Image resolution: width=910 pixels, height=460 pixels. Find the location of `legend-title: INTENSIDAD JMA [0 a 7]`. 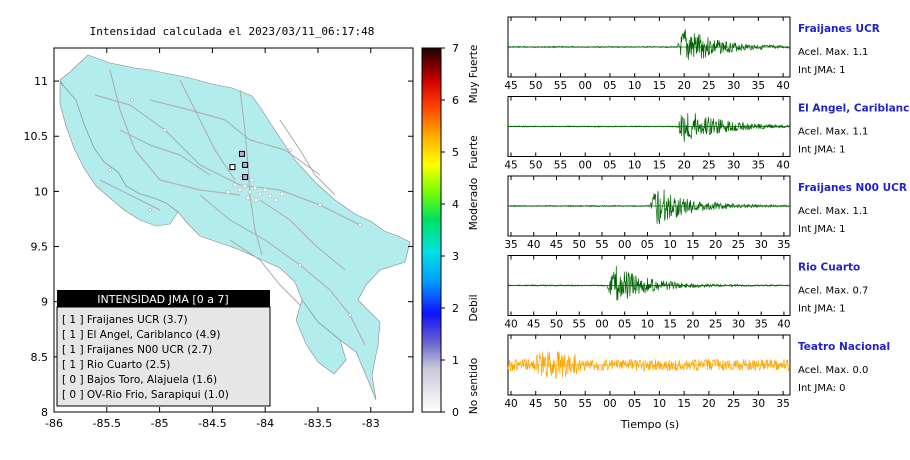

legend-title: INTENSIDAD JMA [0 a 7] is located at coordinates (162, 299).